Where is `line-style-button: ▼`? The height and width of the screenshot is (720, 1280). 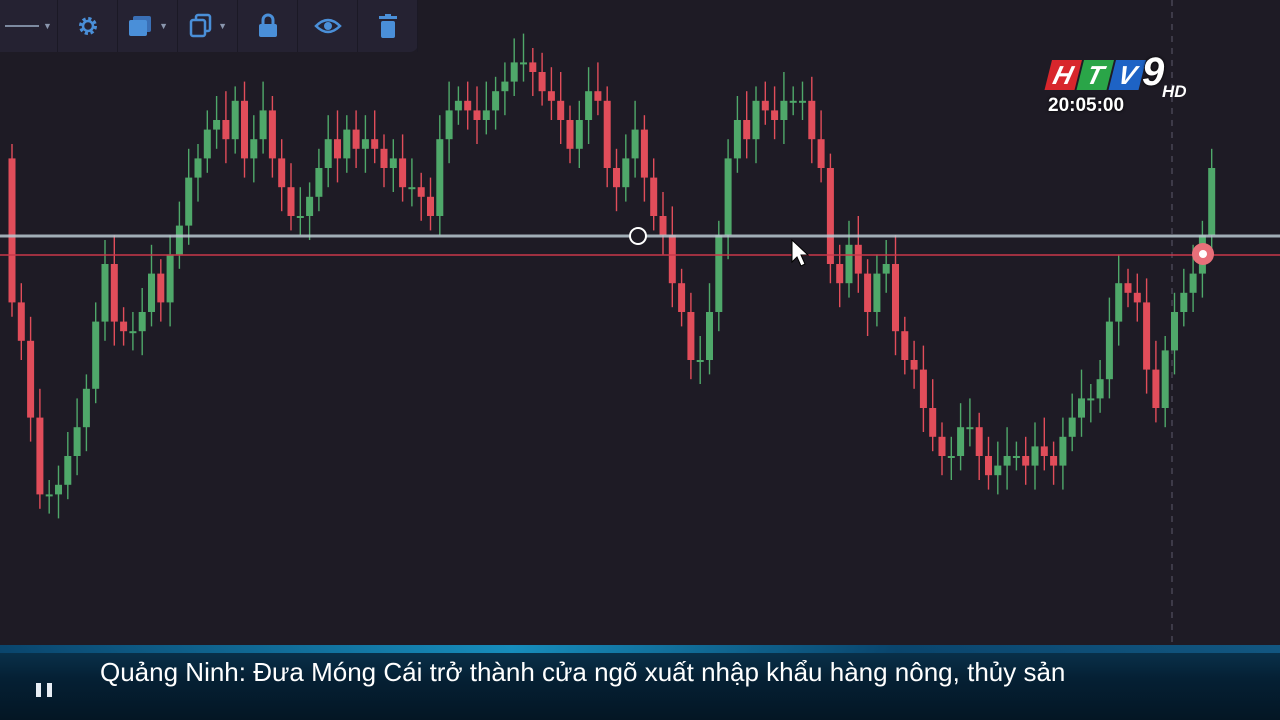
line-style-button: ▼ is located at coordinates (29, 26).